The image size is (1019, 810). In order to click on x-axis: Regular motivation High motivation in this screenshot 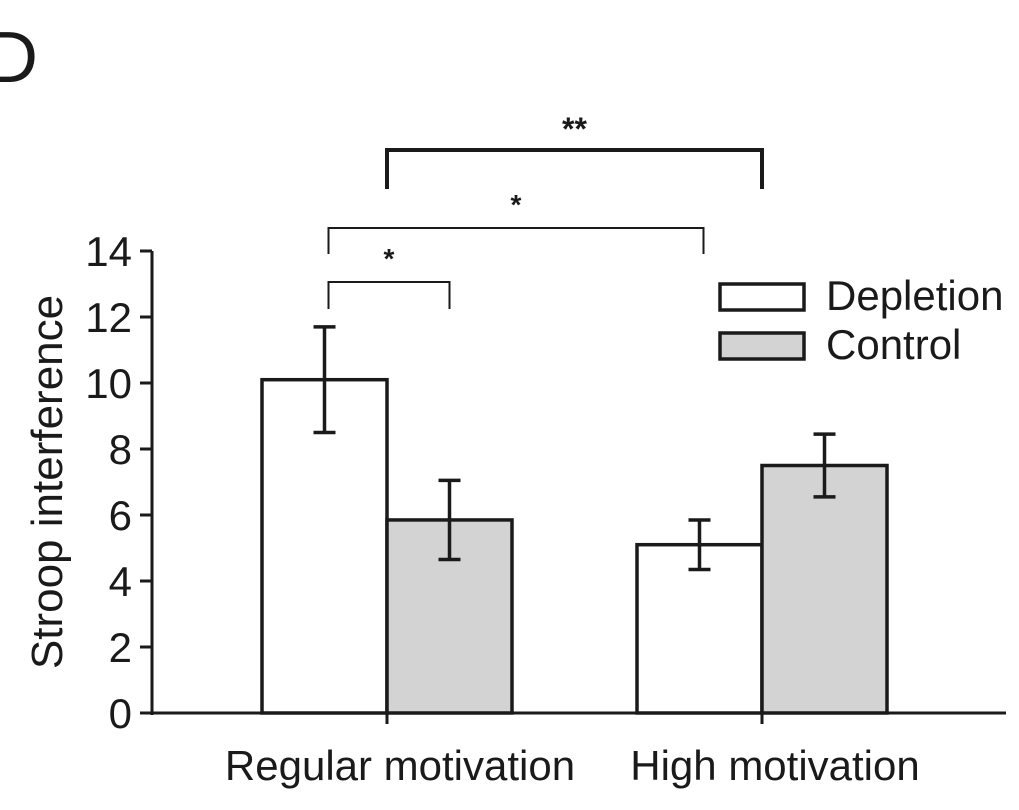, I will do `click(579, 750)`.